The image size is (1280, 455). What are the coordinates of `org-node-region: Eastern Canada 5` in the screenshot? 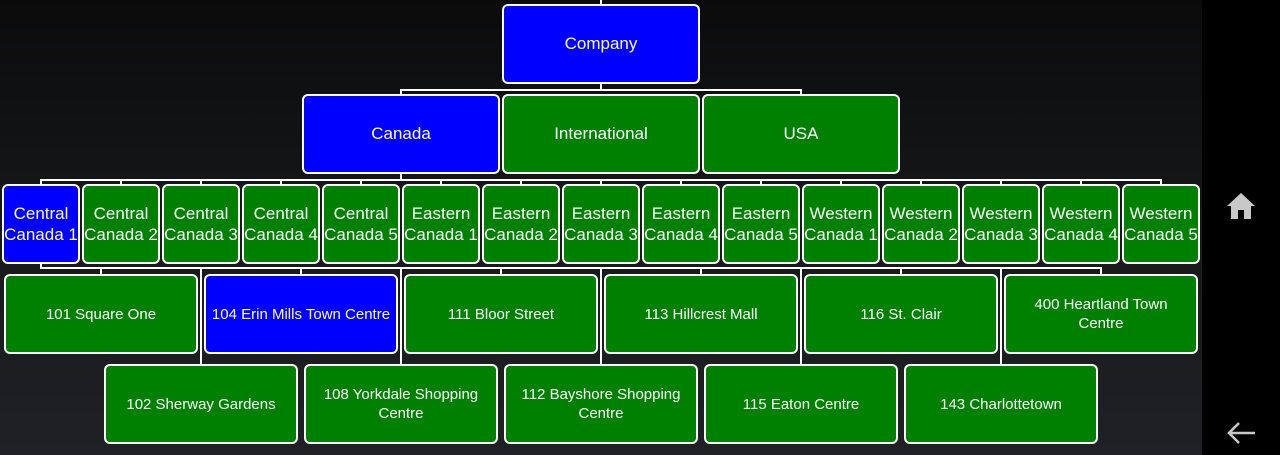 It's located at (761, 224).